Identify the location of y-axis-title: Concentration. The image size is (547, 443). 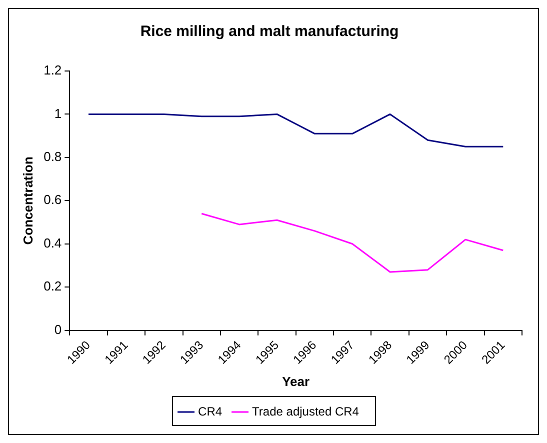
(28, 200).